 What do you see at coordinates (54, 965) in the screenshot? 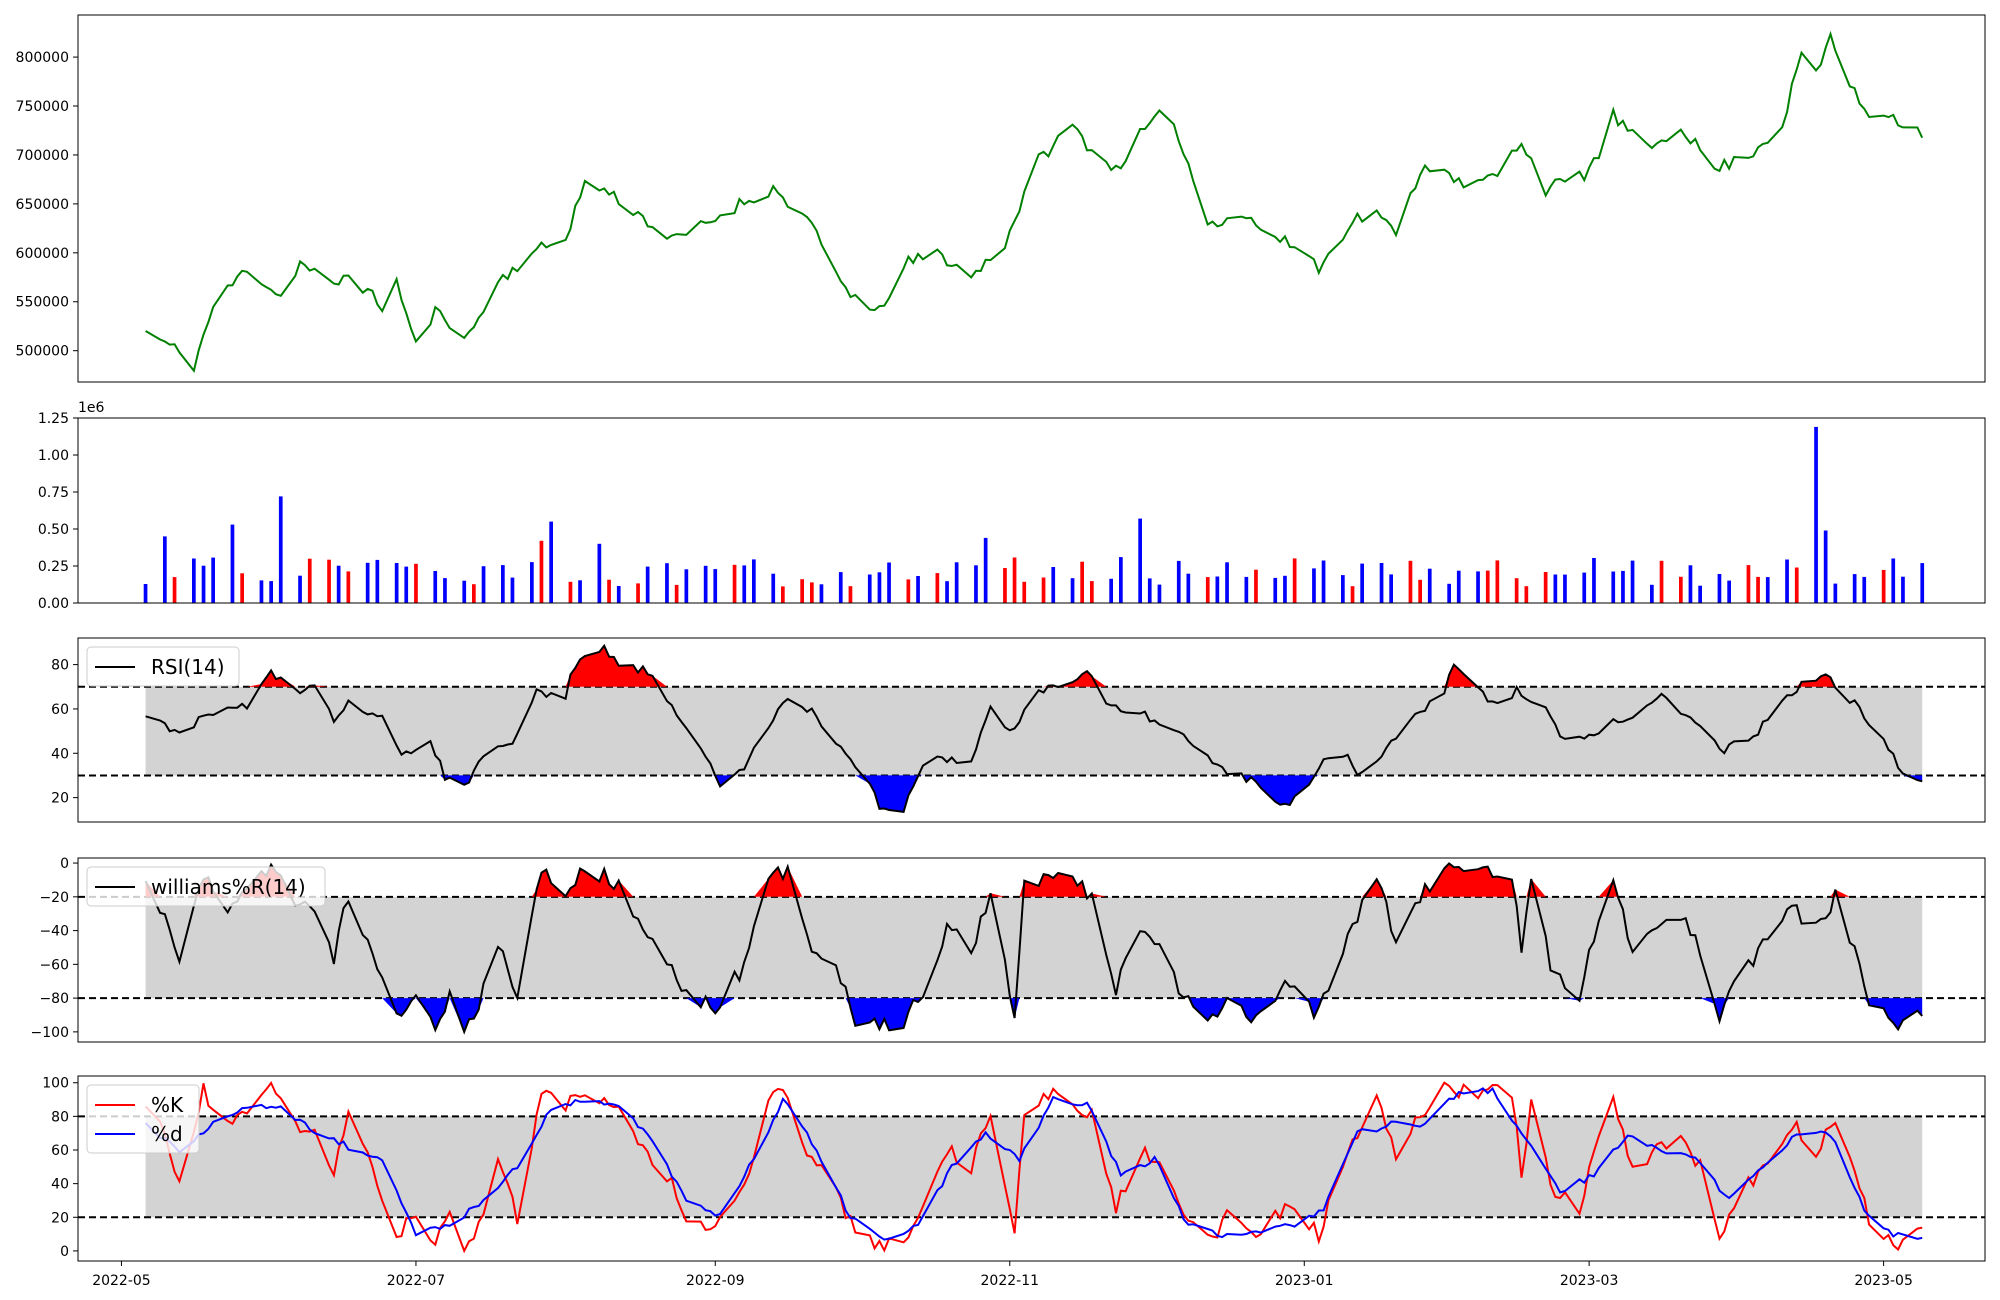
I see `williams-ytick-label: −60` at bounding box center [54, 965].